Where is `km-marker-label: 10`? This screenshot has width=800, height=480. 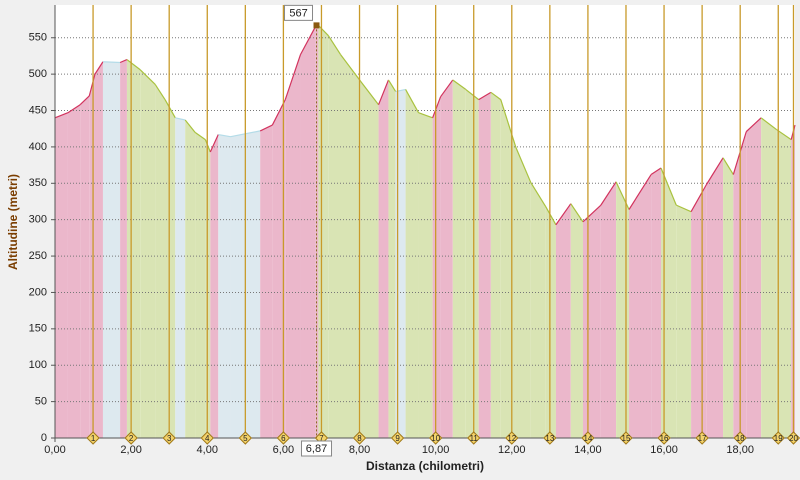 km-marker-label: 10 is located at coordinates (435, 438).